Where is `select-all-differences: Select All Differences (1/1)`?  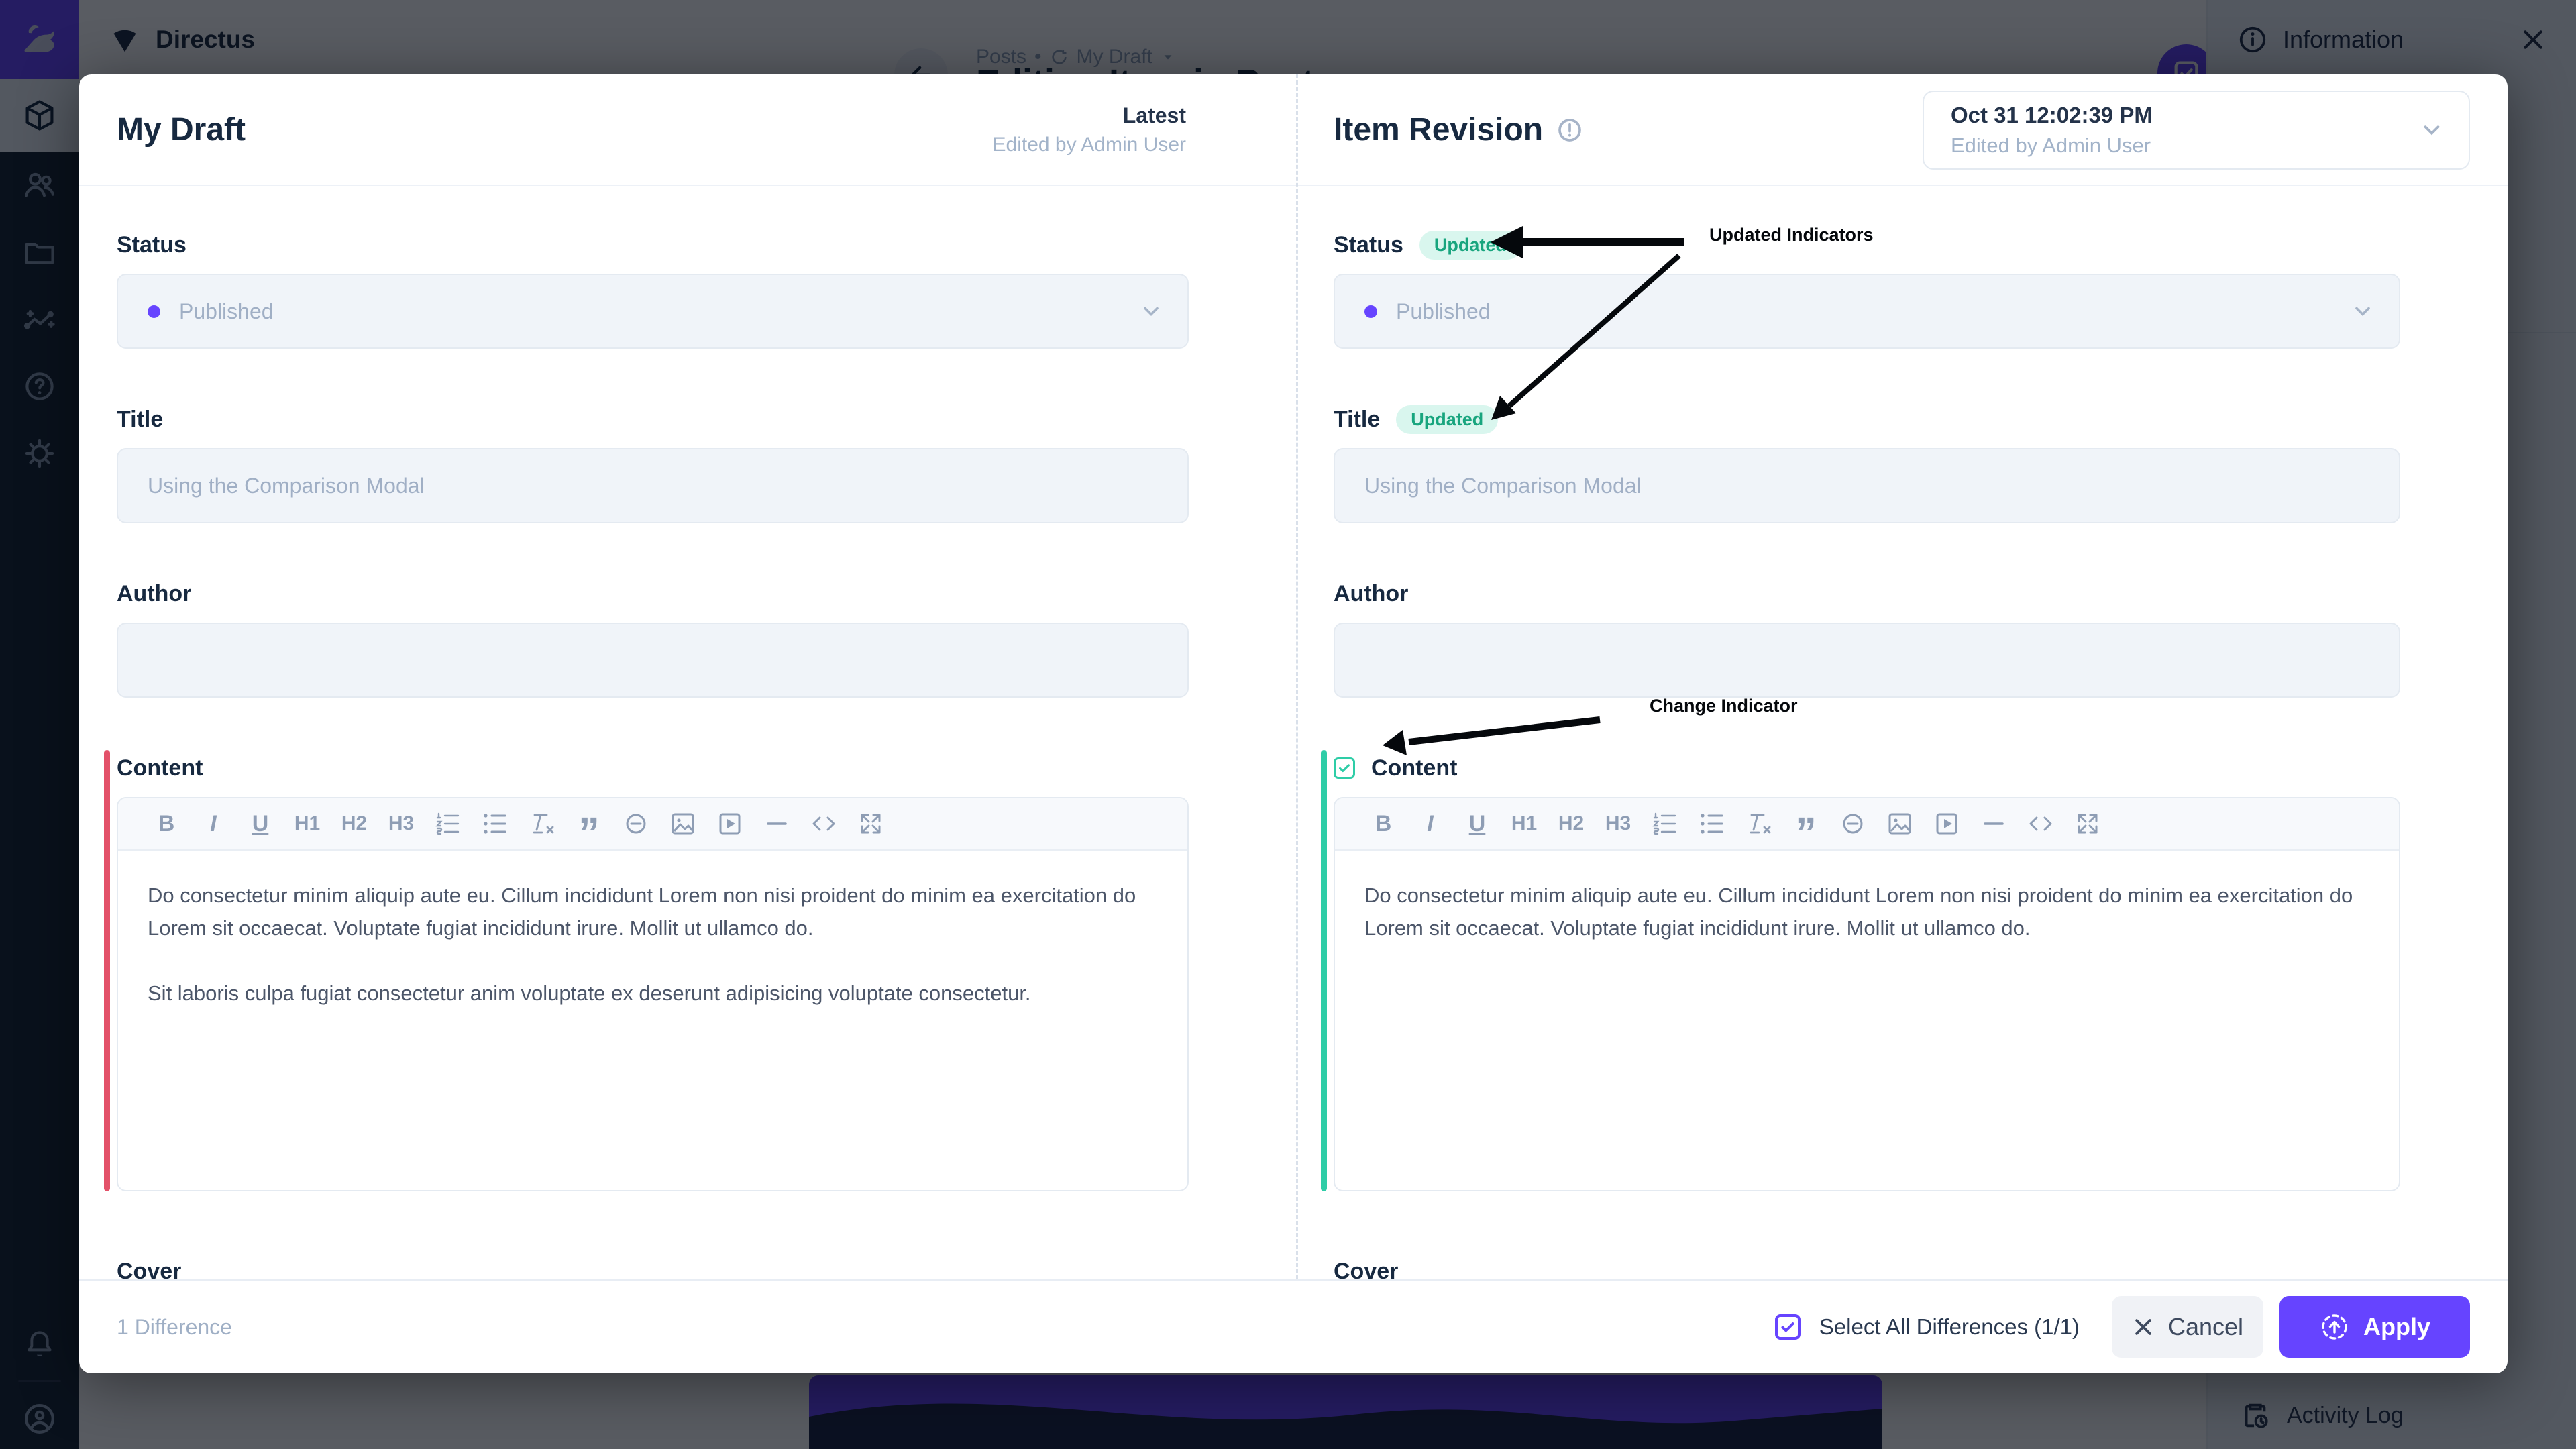
select-all-differences: Select All Differences (1/1) is located at coordinates (1927, 1327).